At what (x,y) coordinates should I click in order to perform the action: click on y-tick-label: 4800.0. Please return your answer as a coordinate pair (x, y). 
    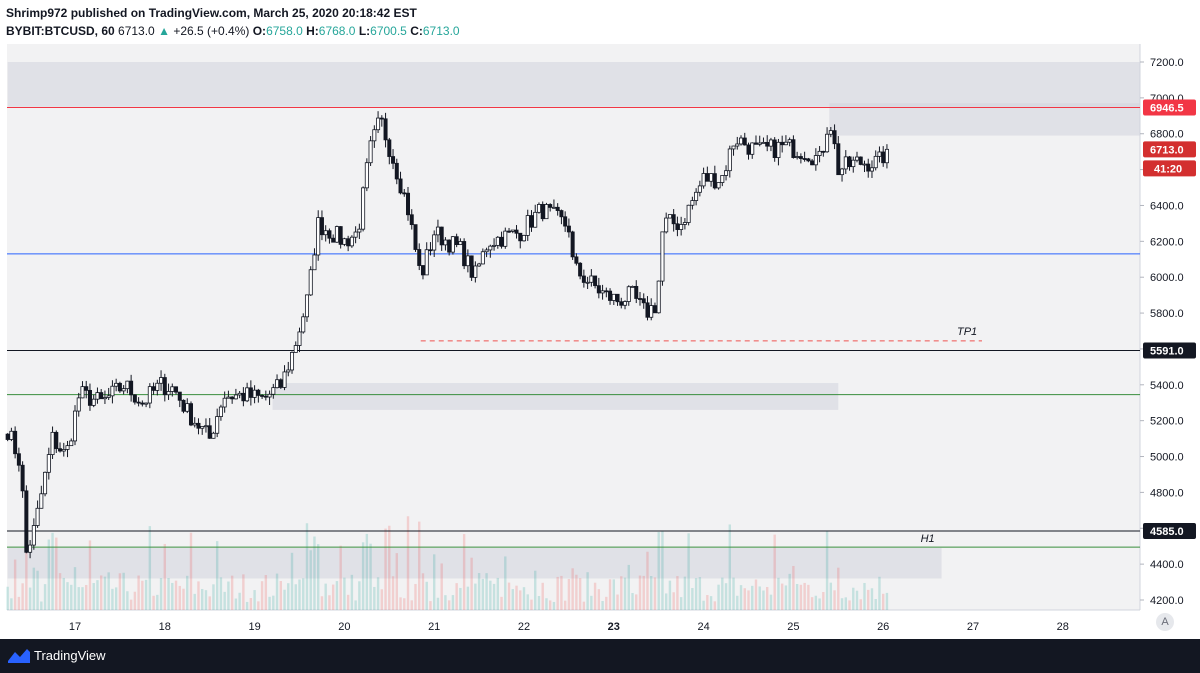
    Looking at the image, I should click on (1167, 493).